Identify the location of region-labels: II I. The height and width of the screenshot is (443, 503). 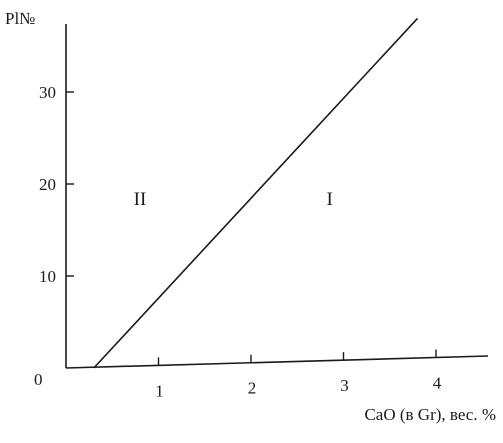
(233, 199).